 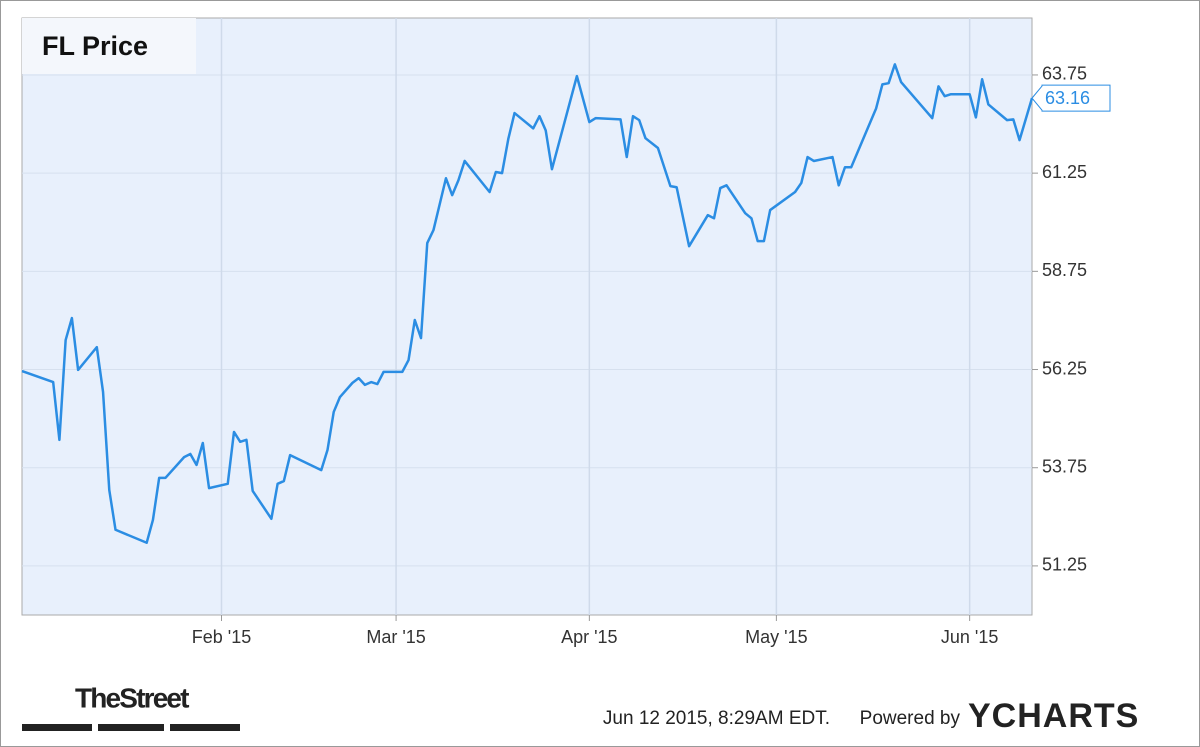 What do you see at coordinates (132, 697) in the screenshot?
I see `source-logo: TheStreet` at bounding box center [132, 697].